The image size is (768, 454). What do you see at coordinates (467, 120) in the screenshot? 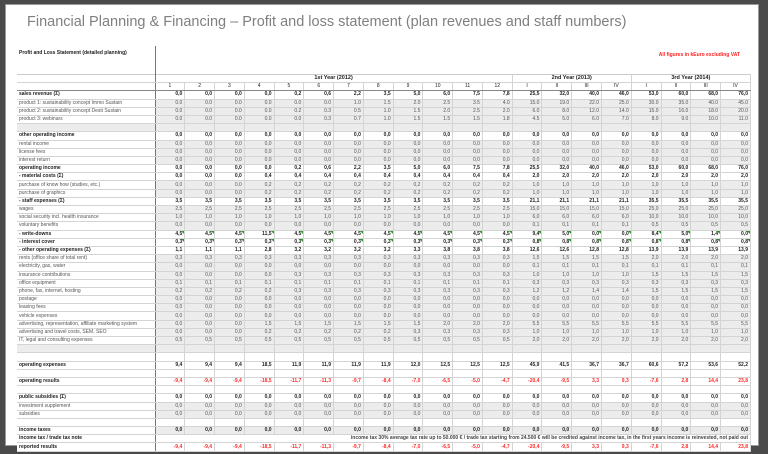
I see `value-cell: 1.5` at bounding box center [467, 120].